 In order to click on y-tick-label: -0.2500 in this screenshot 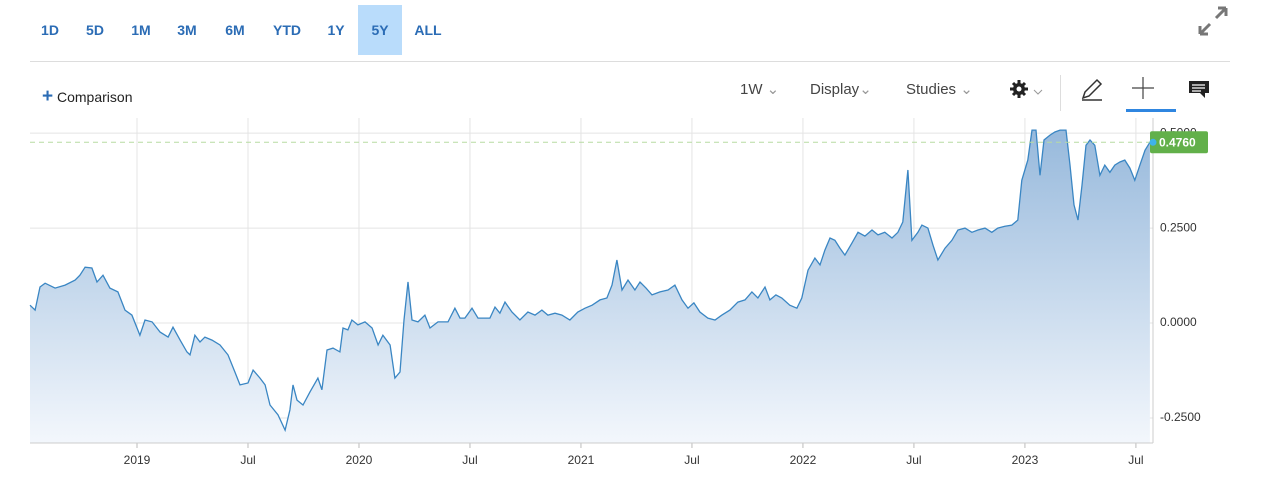, I will do `click(1180, 417)`.